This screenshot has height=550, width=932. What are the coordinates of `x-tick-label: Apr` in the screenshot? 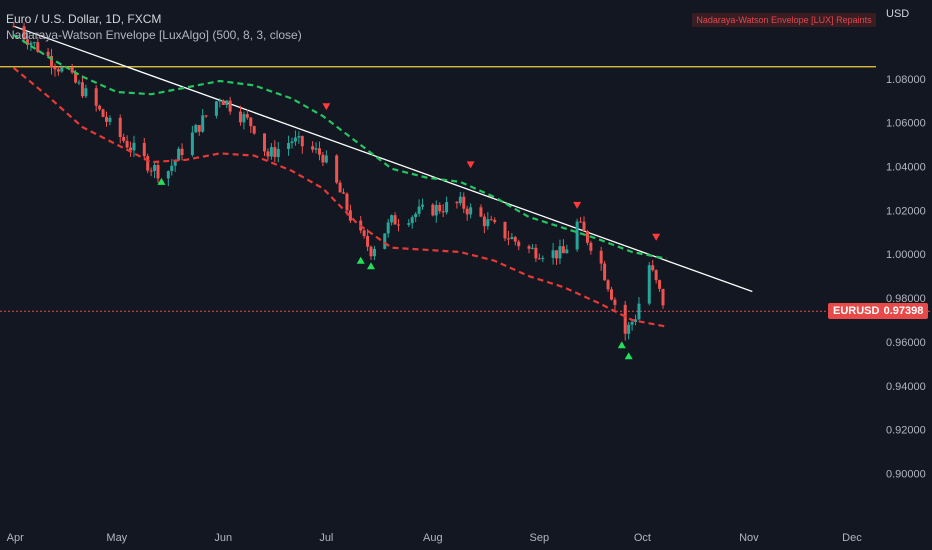 It's located at (15, 538).